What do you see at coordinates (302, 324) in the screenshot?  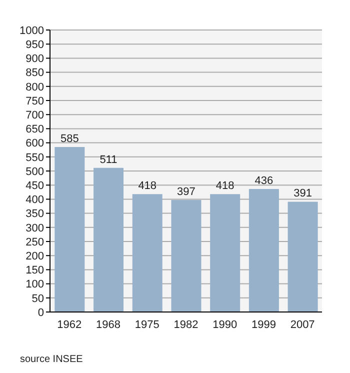 I see `x-tick-label: 2007` at bounding box center [302, 324].